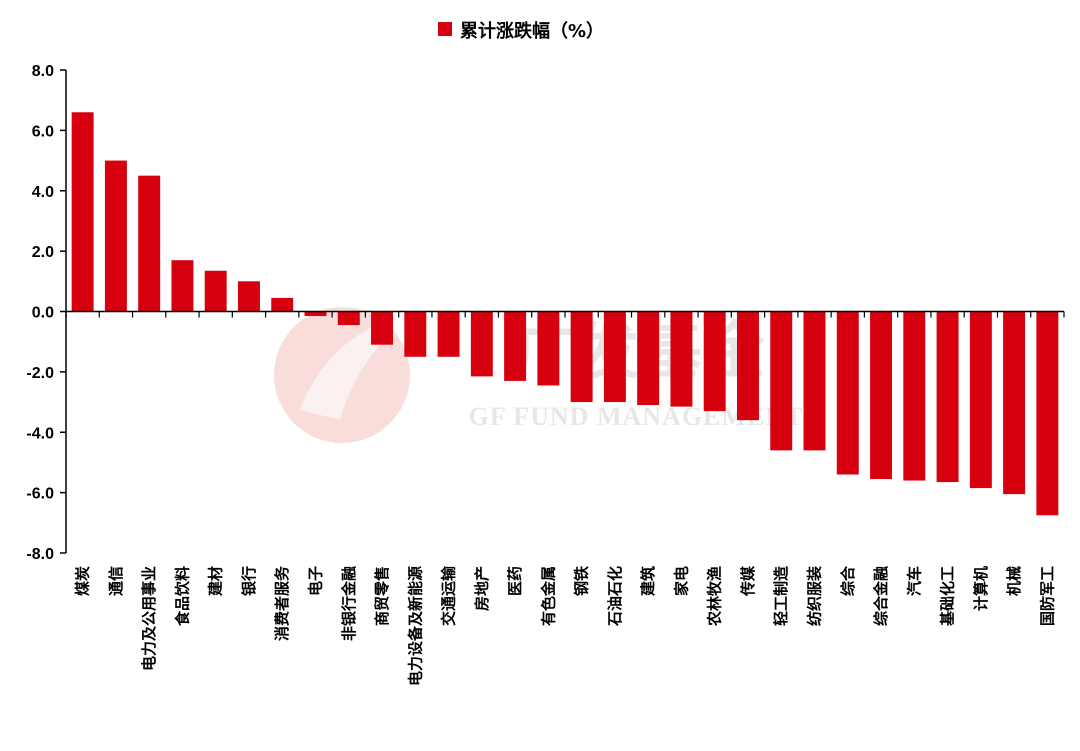 The image size is (1080, 751). Describe the element at coordinates (748, 581) in the screenshot. I see `x-category-label: 传媒` at that location.